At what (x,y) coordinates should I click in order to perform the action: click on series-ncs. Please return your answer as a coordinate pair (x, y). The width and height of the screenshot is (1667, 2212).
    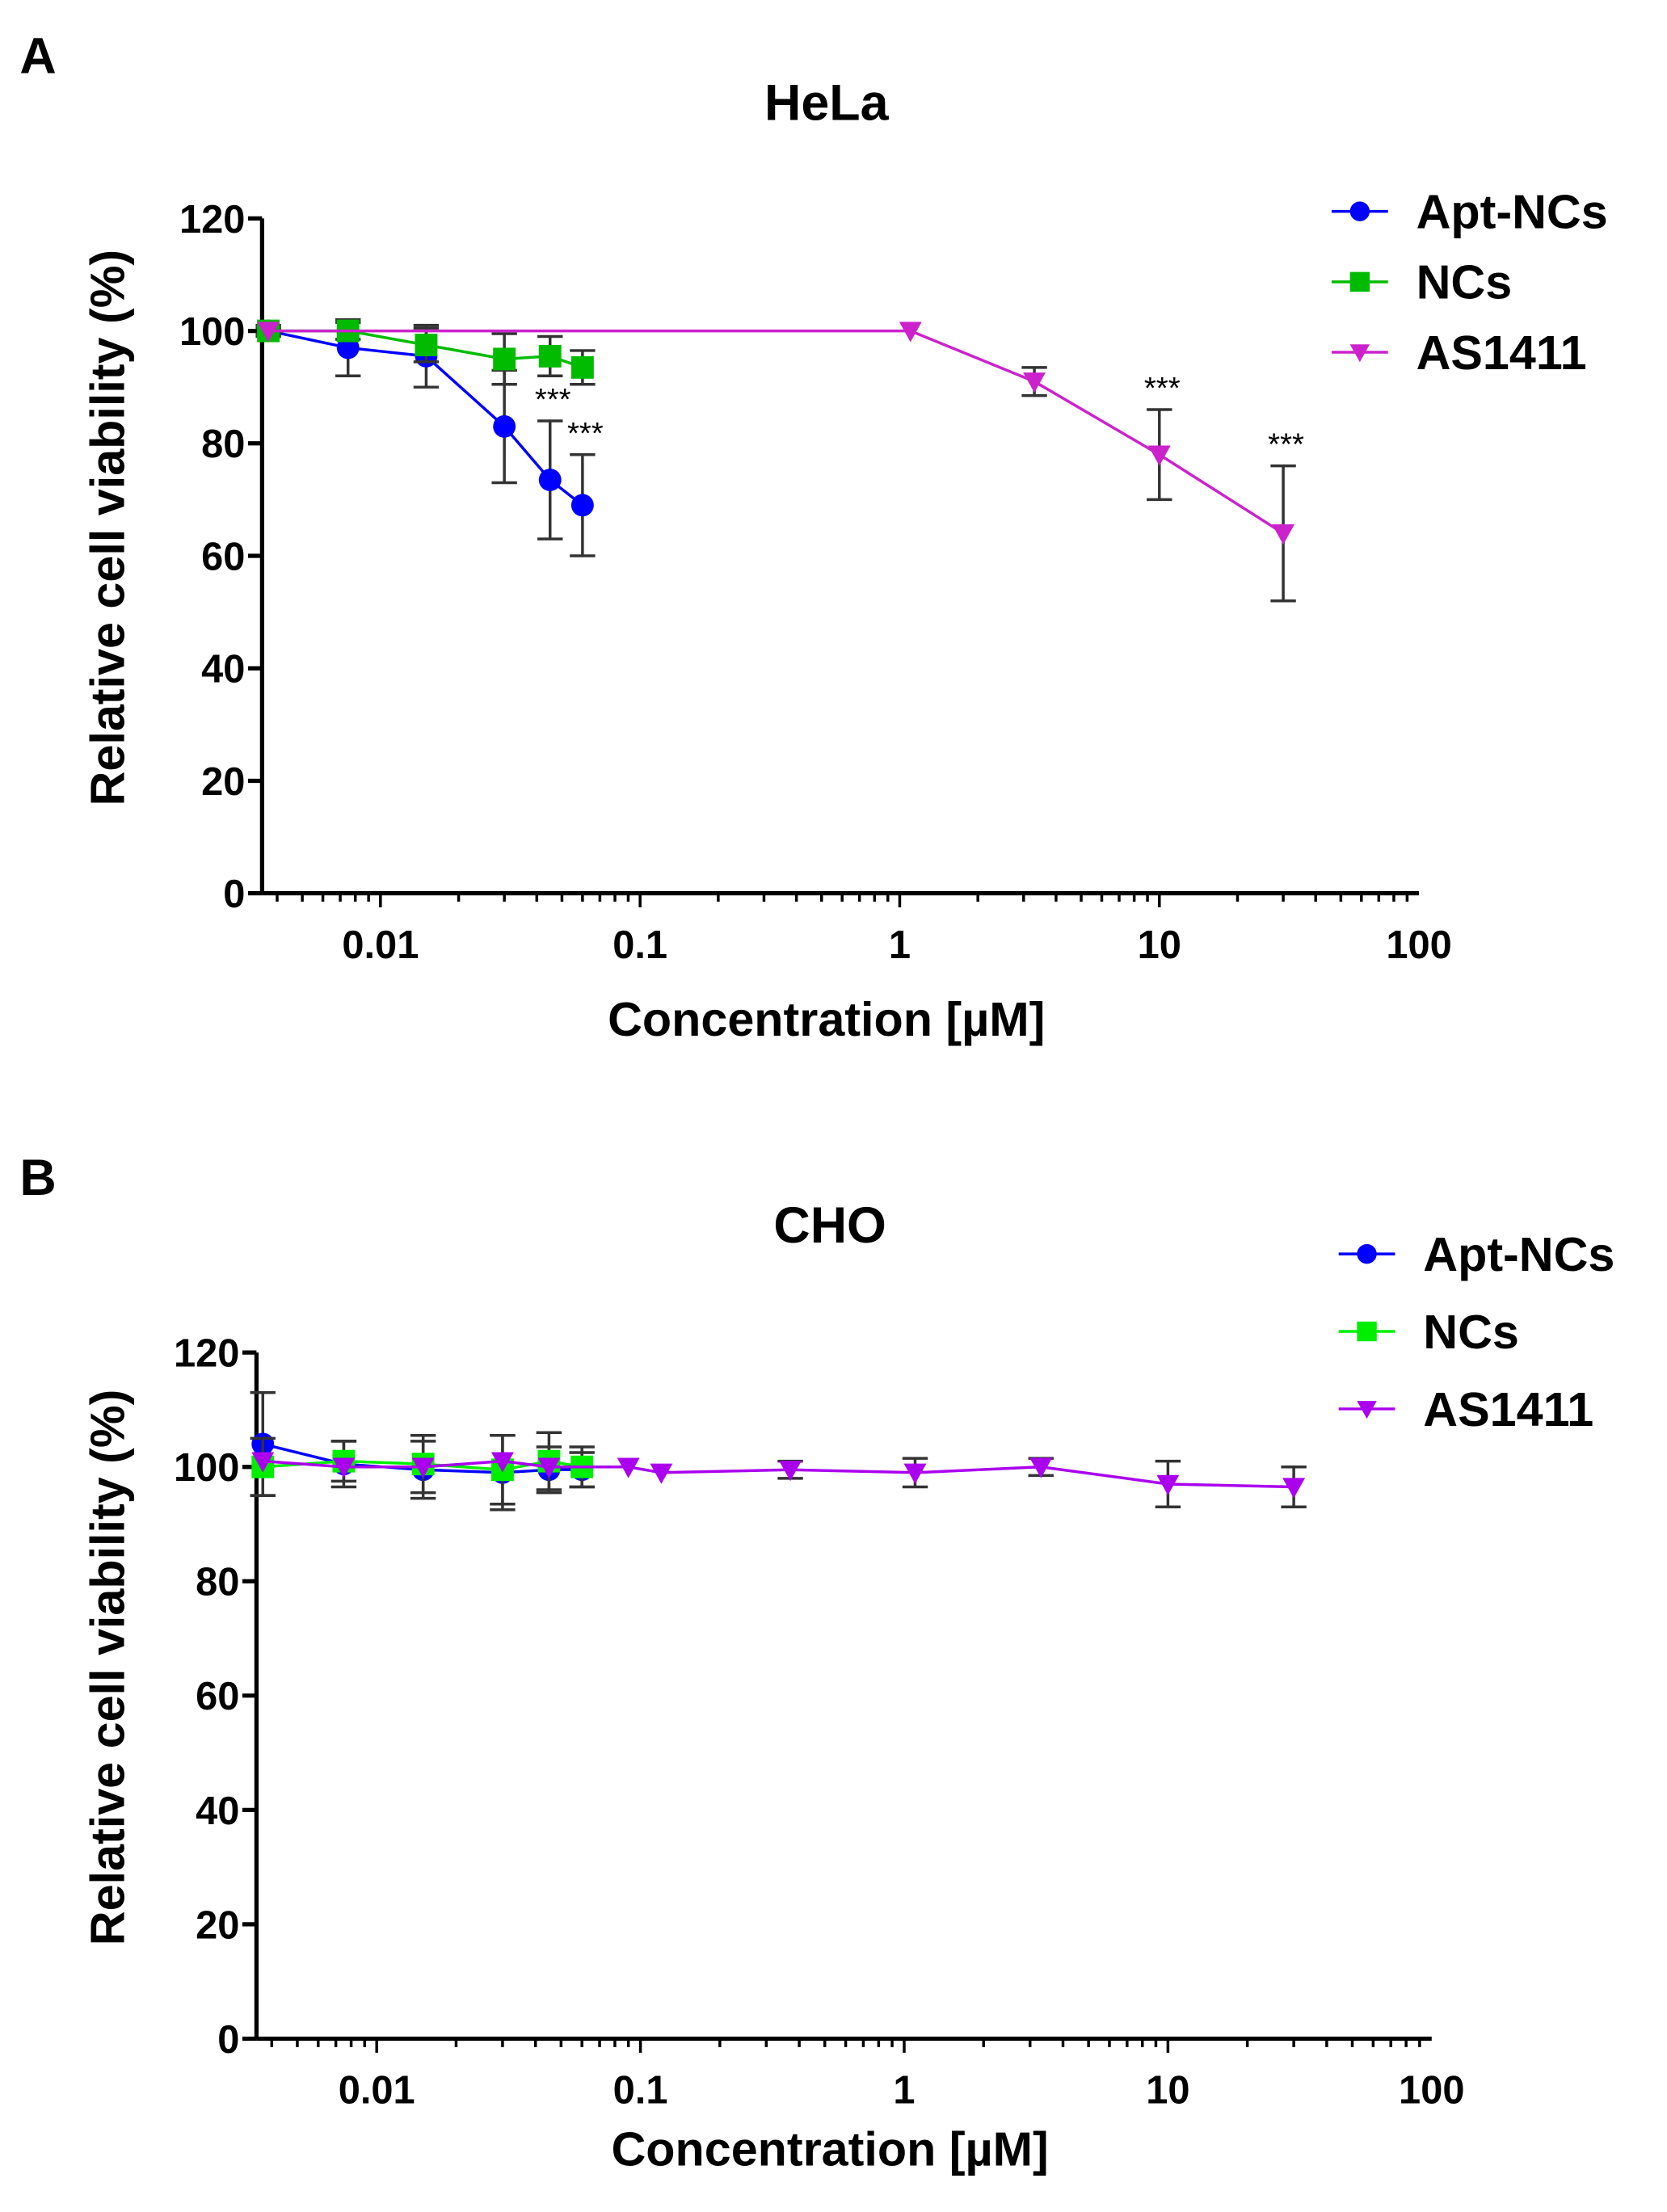
    Looking at the image, I should click on (425, 352).